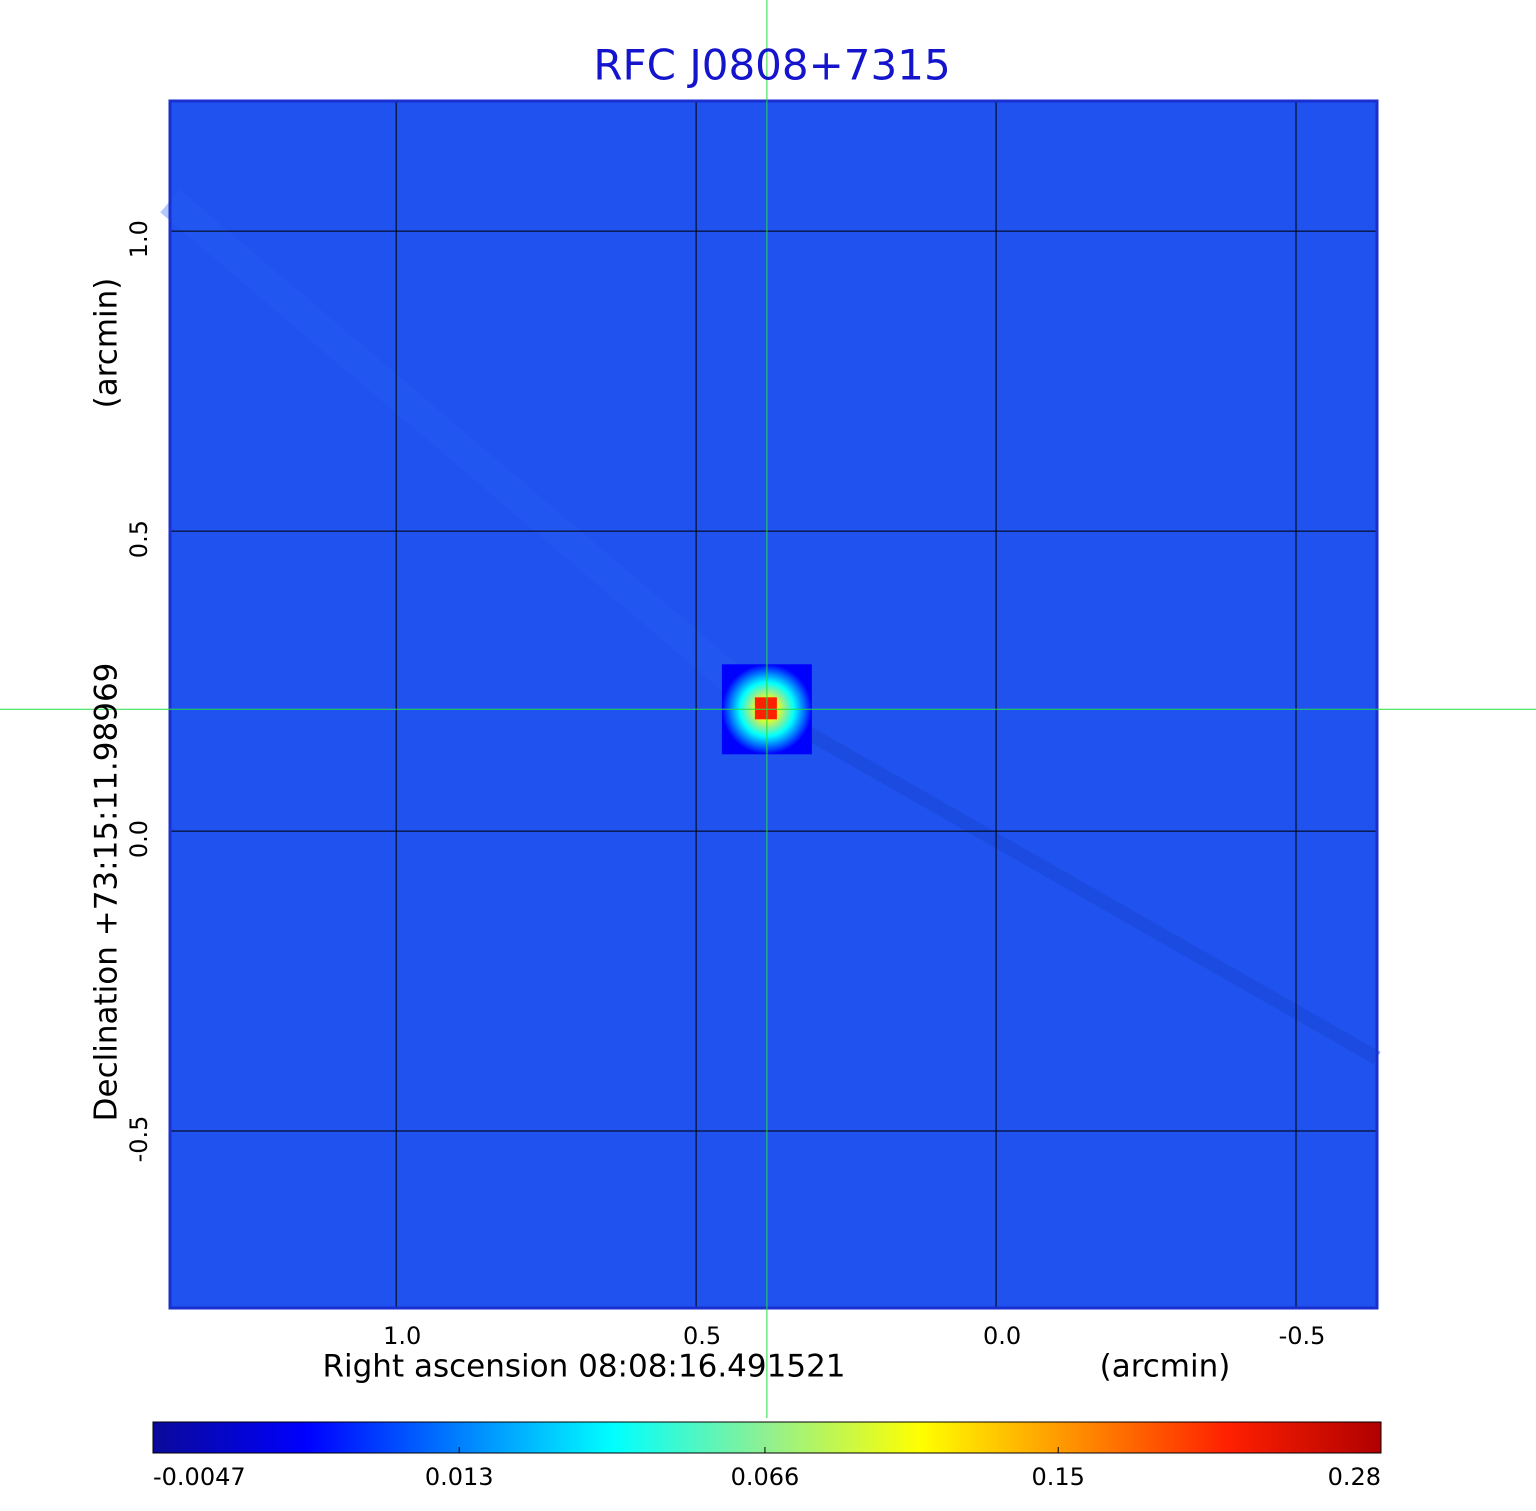  I want to click on colorbar-tick-label: 0.013, so click(459, 1477).